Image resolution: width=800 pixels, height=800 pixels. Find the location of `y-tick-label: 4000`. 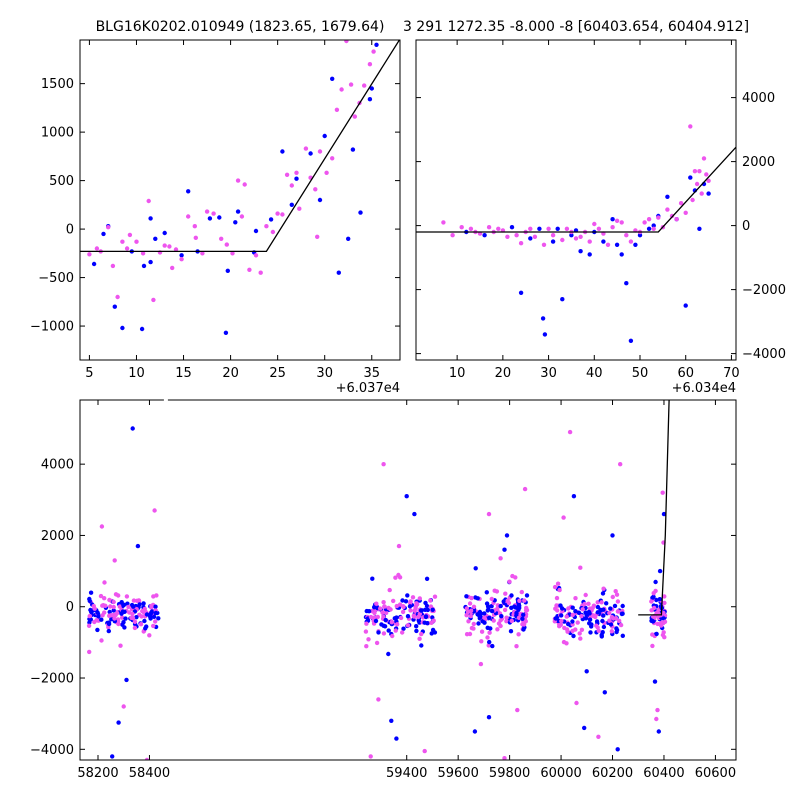

y-tick-label: 4000 is located at coordinates (758, 98).